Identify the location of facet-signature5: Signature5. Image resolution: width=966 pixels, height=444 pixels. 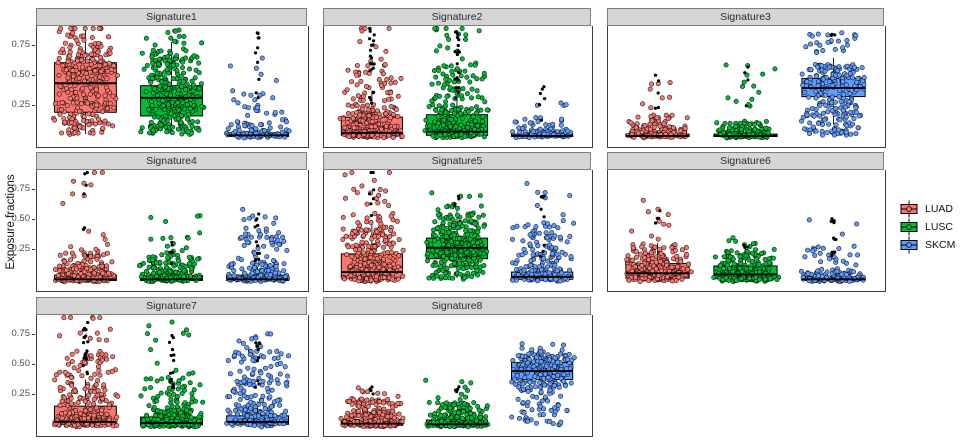
(458, 222).